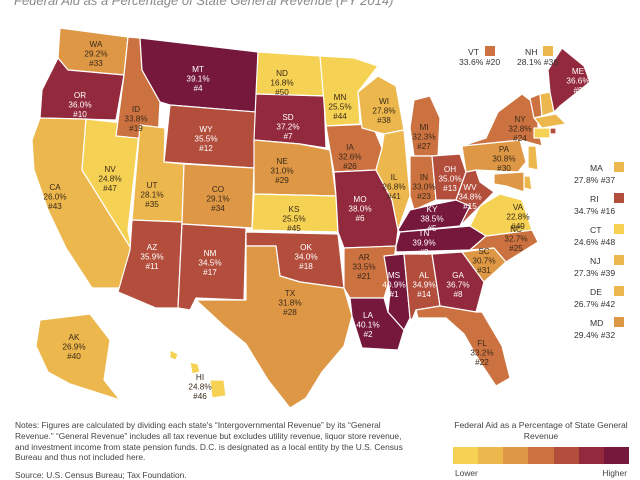 This screenshot has width=640, height=480. I want to click on state-label-wy: WY 35.5% #12, so click(205, 139).